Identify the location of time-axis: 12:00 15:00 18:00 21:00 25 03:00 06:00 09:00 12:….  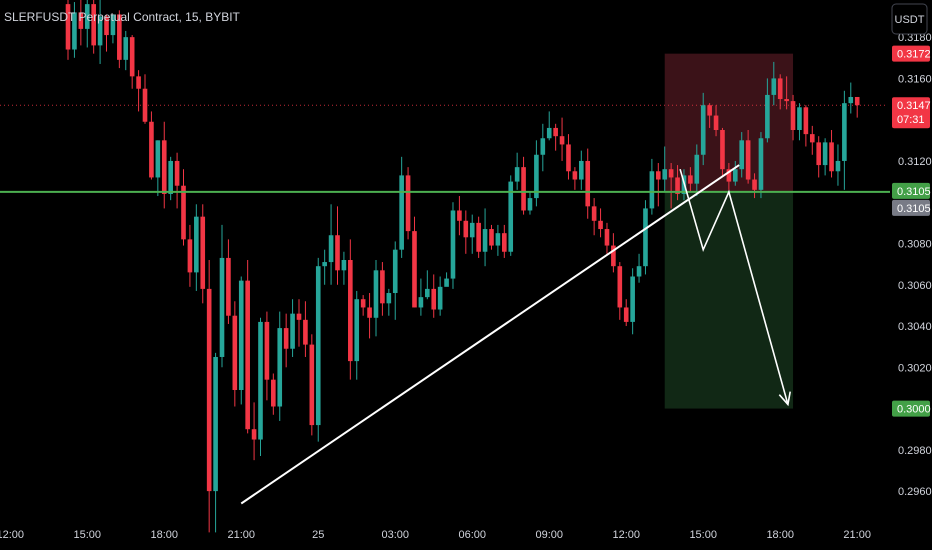
(435, 535).